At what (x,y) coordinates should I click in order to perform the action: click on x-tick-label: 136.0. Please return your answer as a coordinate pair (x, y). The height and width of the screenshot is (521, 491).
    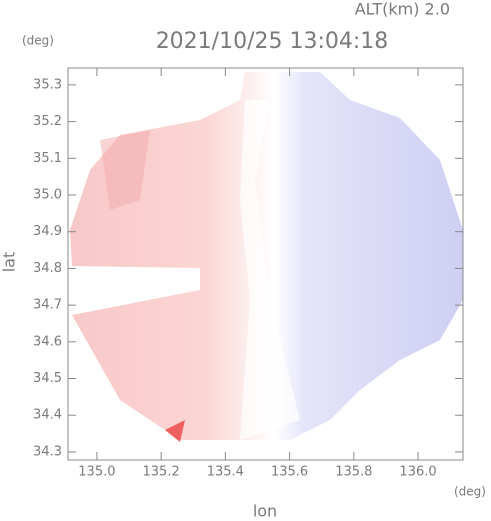
    Looking at the image, I should click on (417, 472).